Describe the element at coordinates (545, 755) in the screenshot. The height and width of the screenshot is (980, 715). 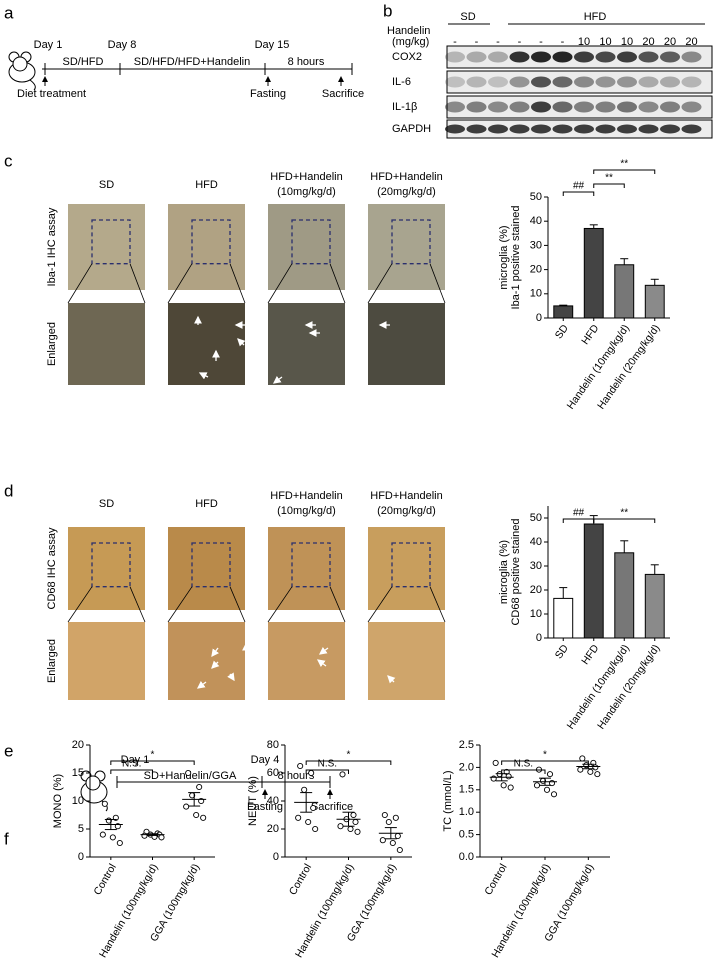
I see `significance-label: *` at that location.